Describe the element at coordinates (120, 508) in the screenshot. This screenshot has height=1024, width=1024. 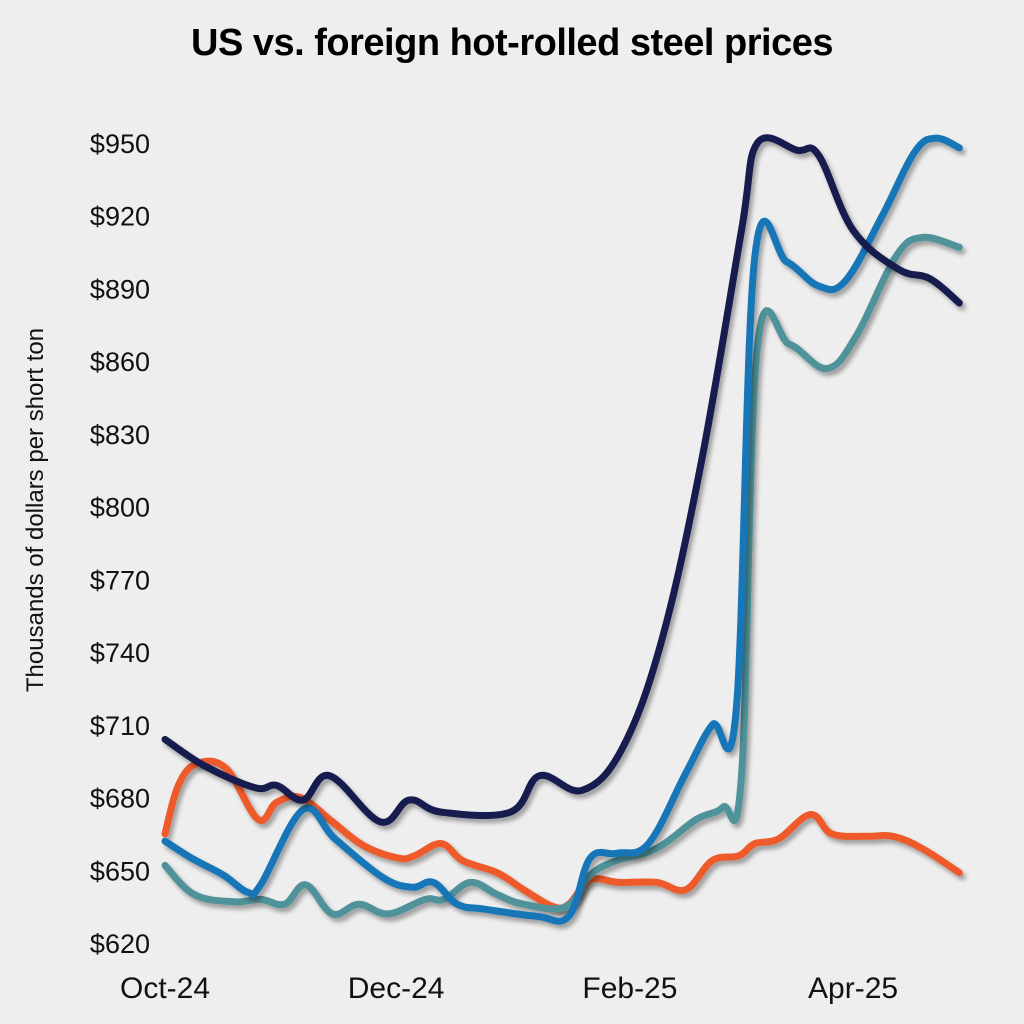
I see `y-tick-label: $800` at that location.